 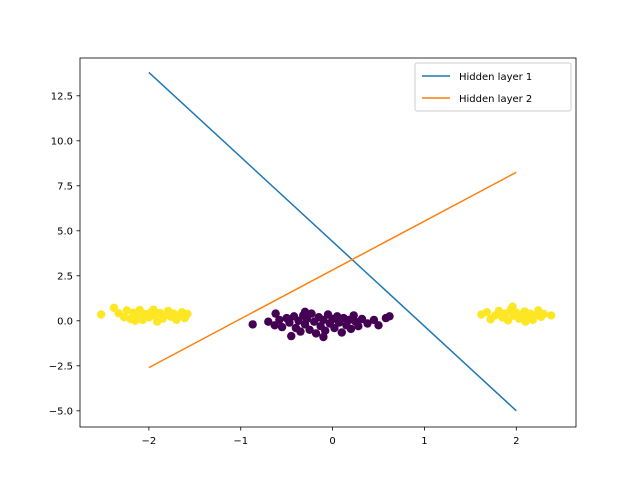 I want to click on y-tick-label: −5.0, so click(x=61, y=411).